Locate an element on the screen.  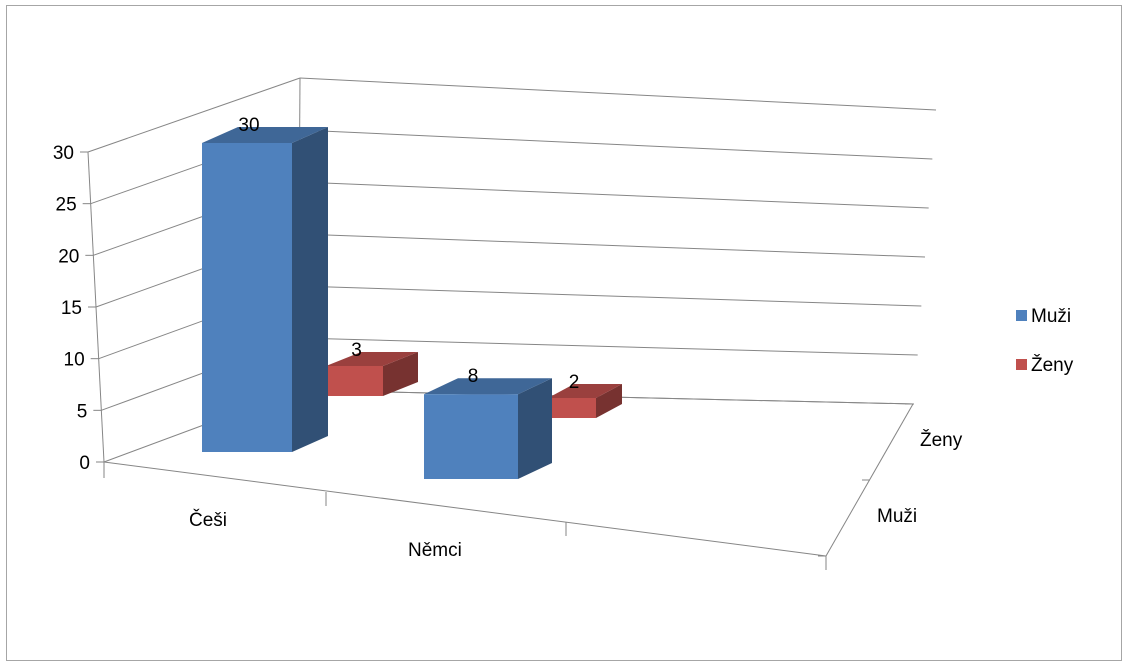
y-tick-label: 30 is located at coordinates (63, 153).